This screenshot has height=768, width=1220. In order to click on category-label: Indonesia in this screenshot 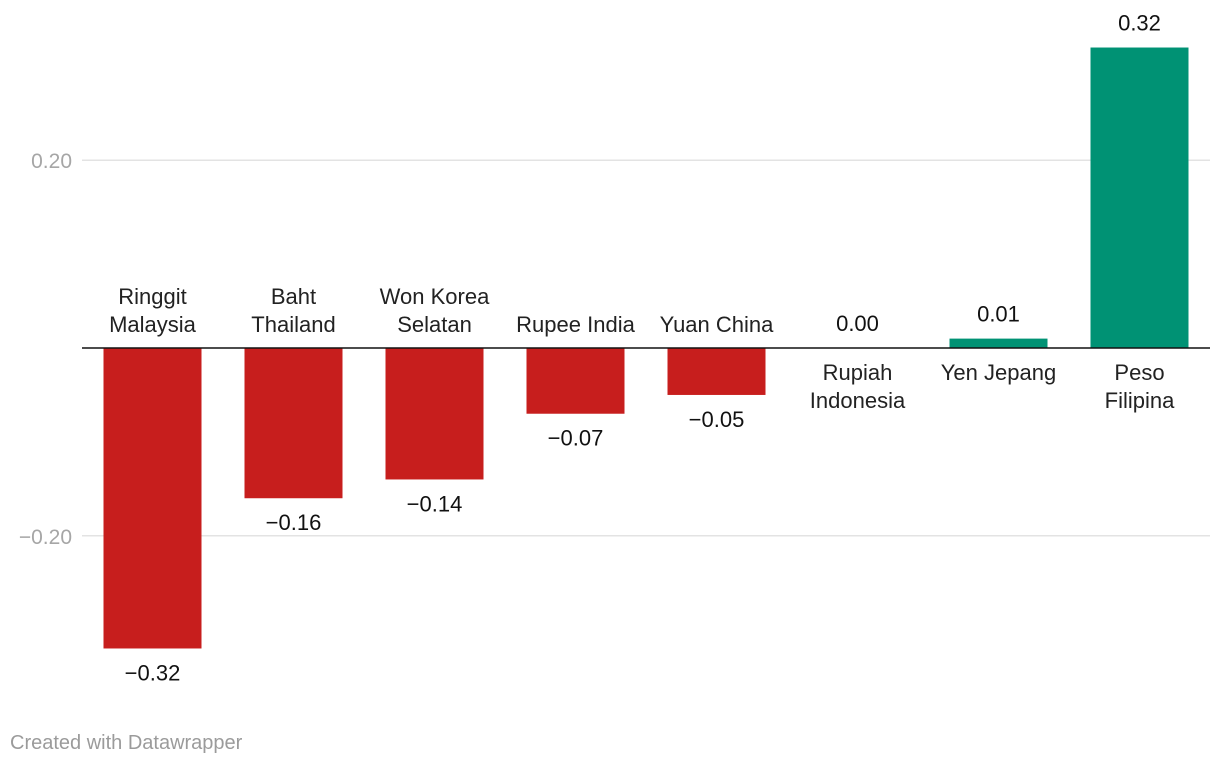, I will do `click(858, 400)`.